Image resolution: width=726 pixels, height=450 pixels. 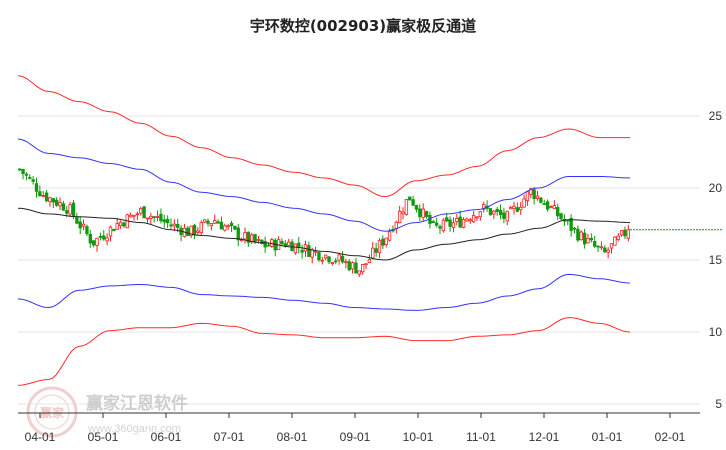 I want to click on x-tick-label-10-01: 10-01, so click(x=418, y=437).